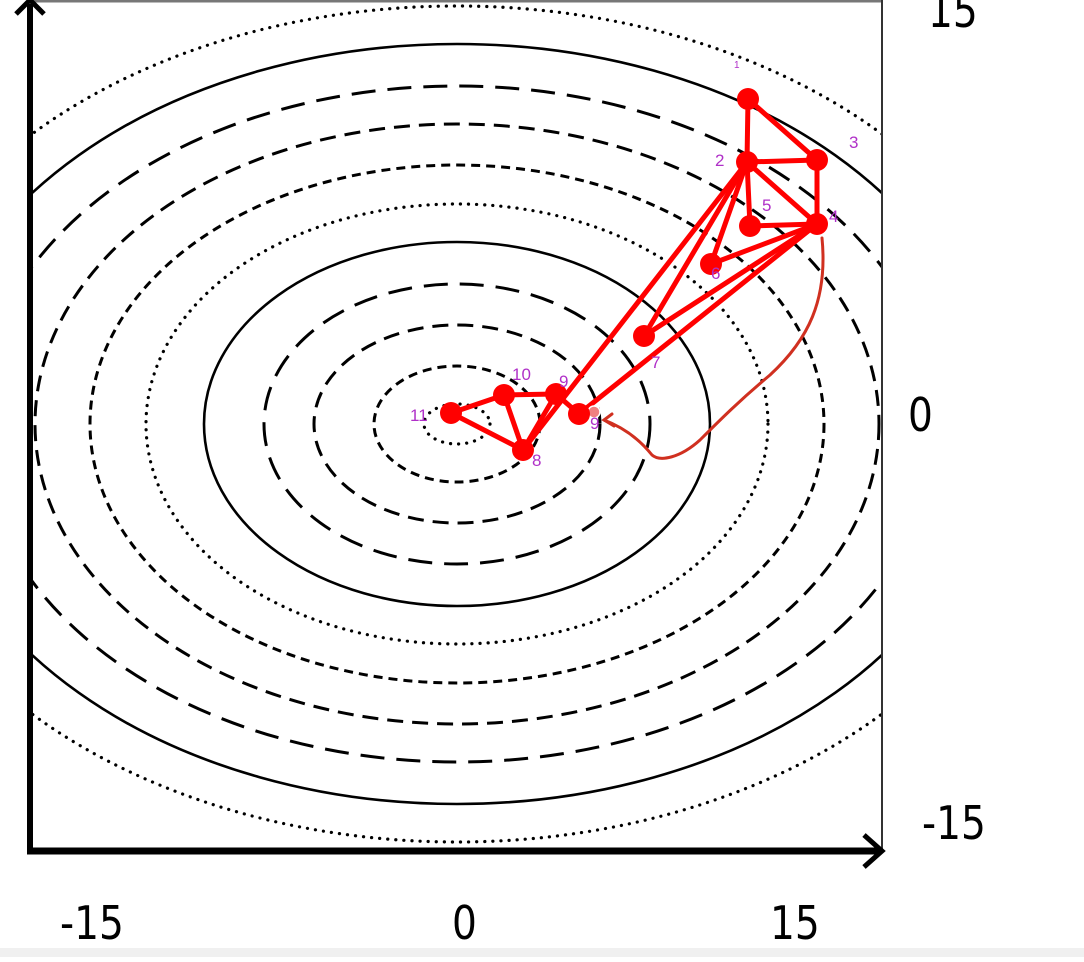 The width and height of the screenshot is (1084, 962). What do you see at coordinates (536, 460) in the screenshot?
I see `point-label-8: 8` at bounding box center [536, 460].